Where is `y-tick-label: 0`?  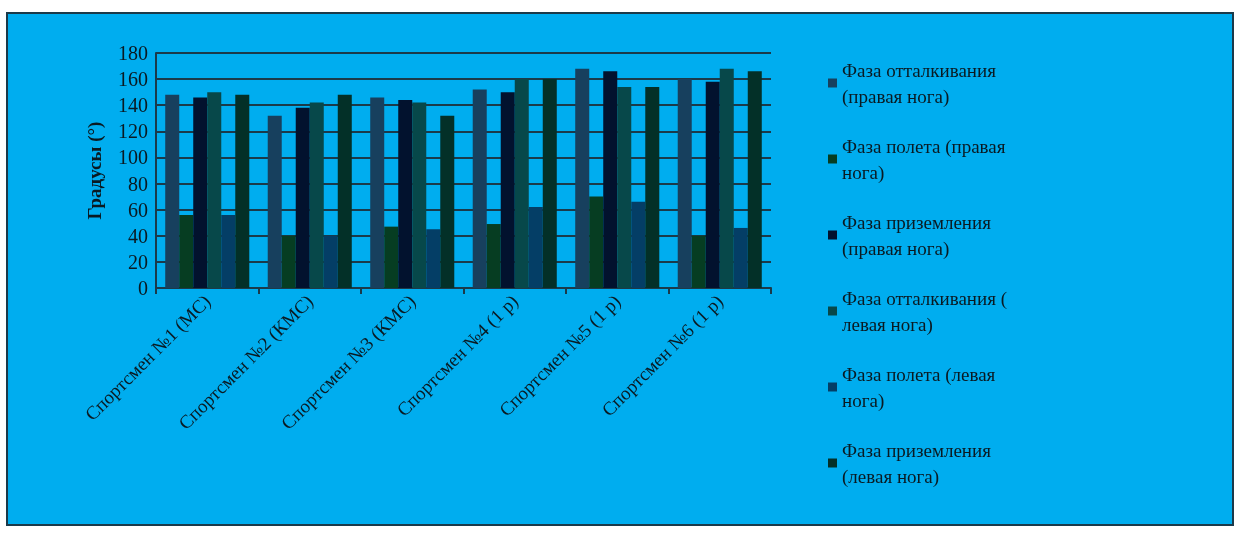 y-tick-label: 0 is located at coordinates (143, 288).